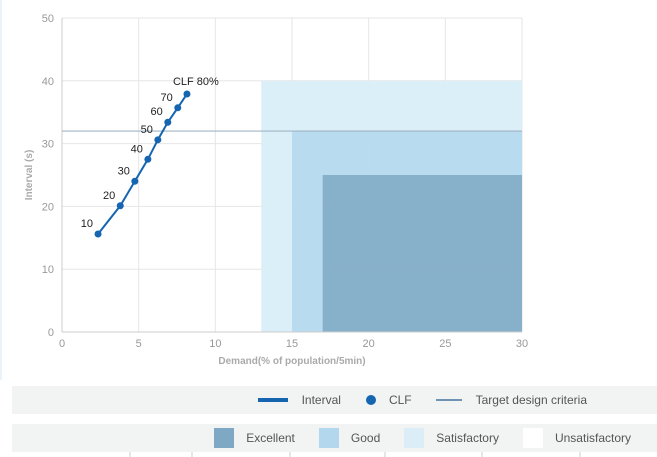 Image resolution: width=657 pixels, height=457 pixels. I want to click on legend-label: Excellent, so click(270, 438).